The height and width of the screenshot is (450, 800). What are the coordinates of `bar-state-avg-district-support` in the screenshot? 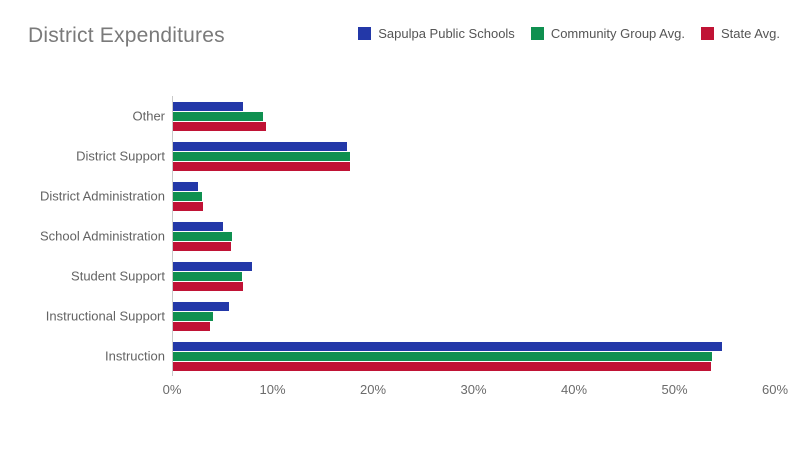 It's located at (261, 166).